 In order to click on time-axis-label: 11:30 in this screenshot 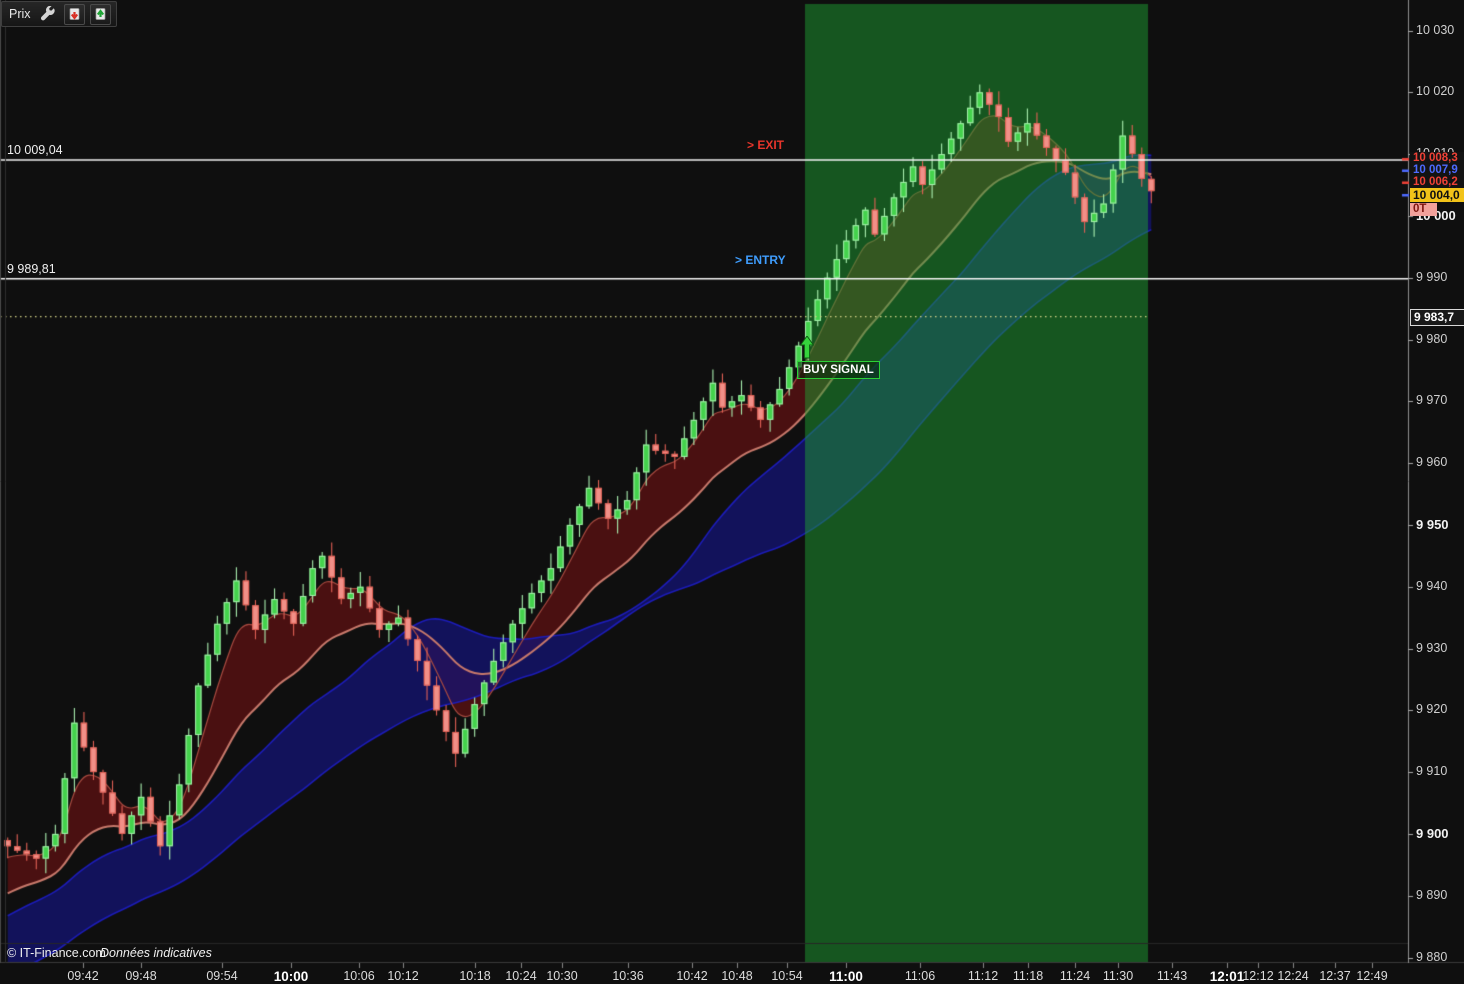, I will do `click(1118, 976)`.